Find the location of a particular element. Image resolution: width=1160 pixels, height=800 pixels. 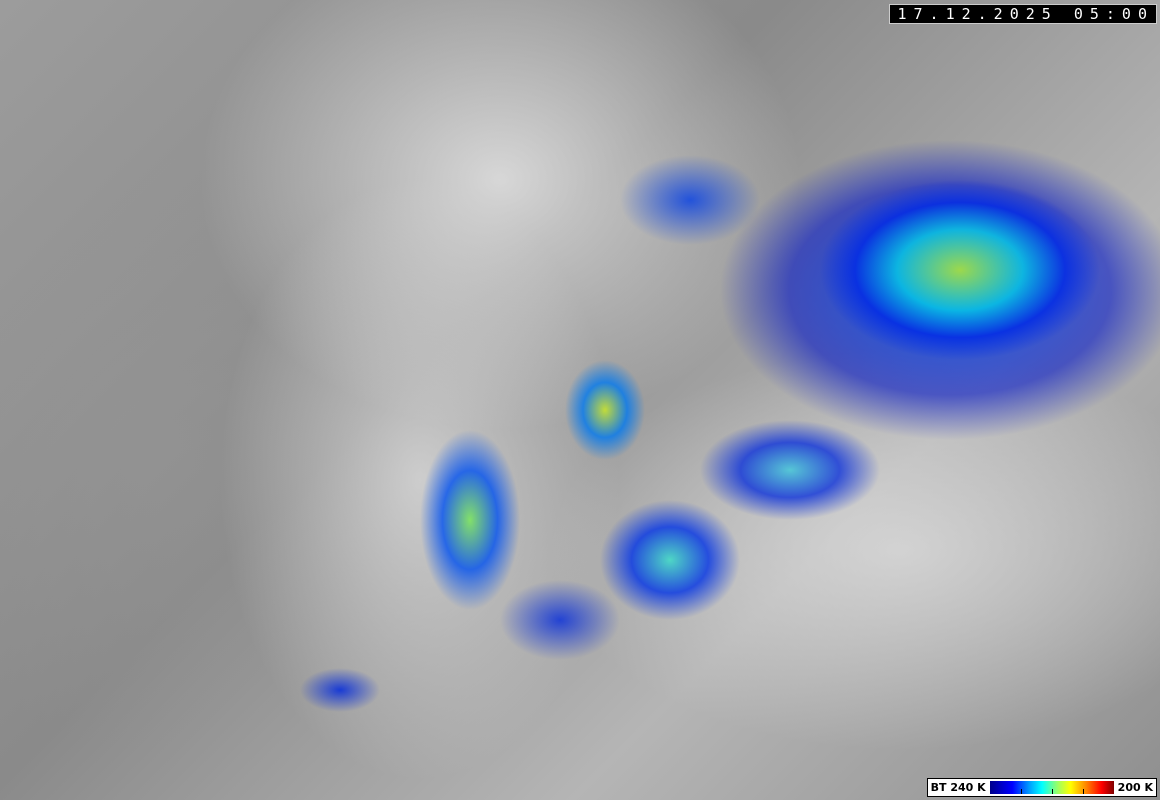

legend-min-label: BT 240 K is located at coordinates (958, 787).